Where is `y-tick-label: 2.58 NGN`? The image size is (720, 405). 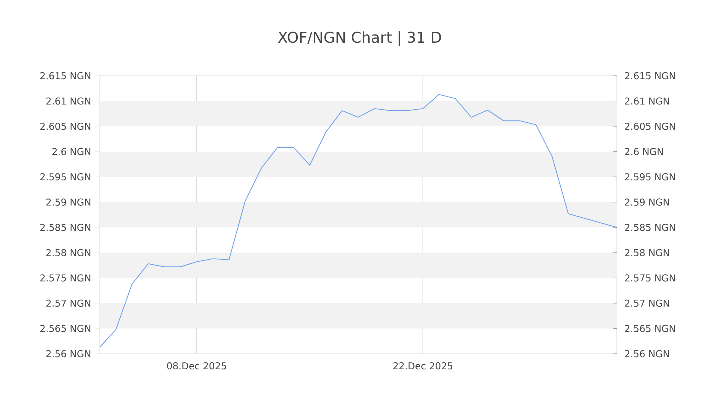 y-tick-label: 2.58 NGN is located at coordinates (68, 252).